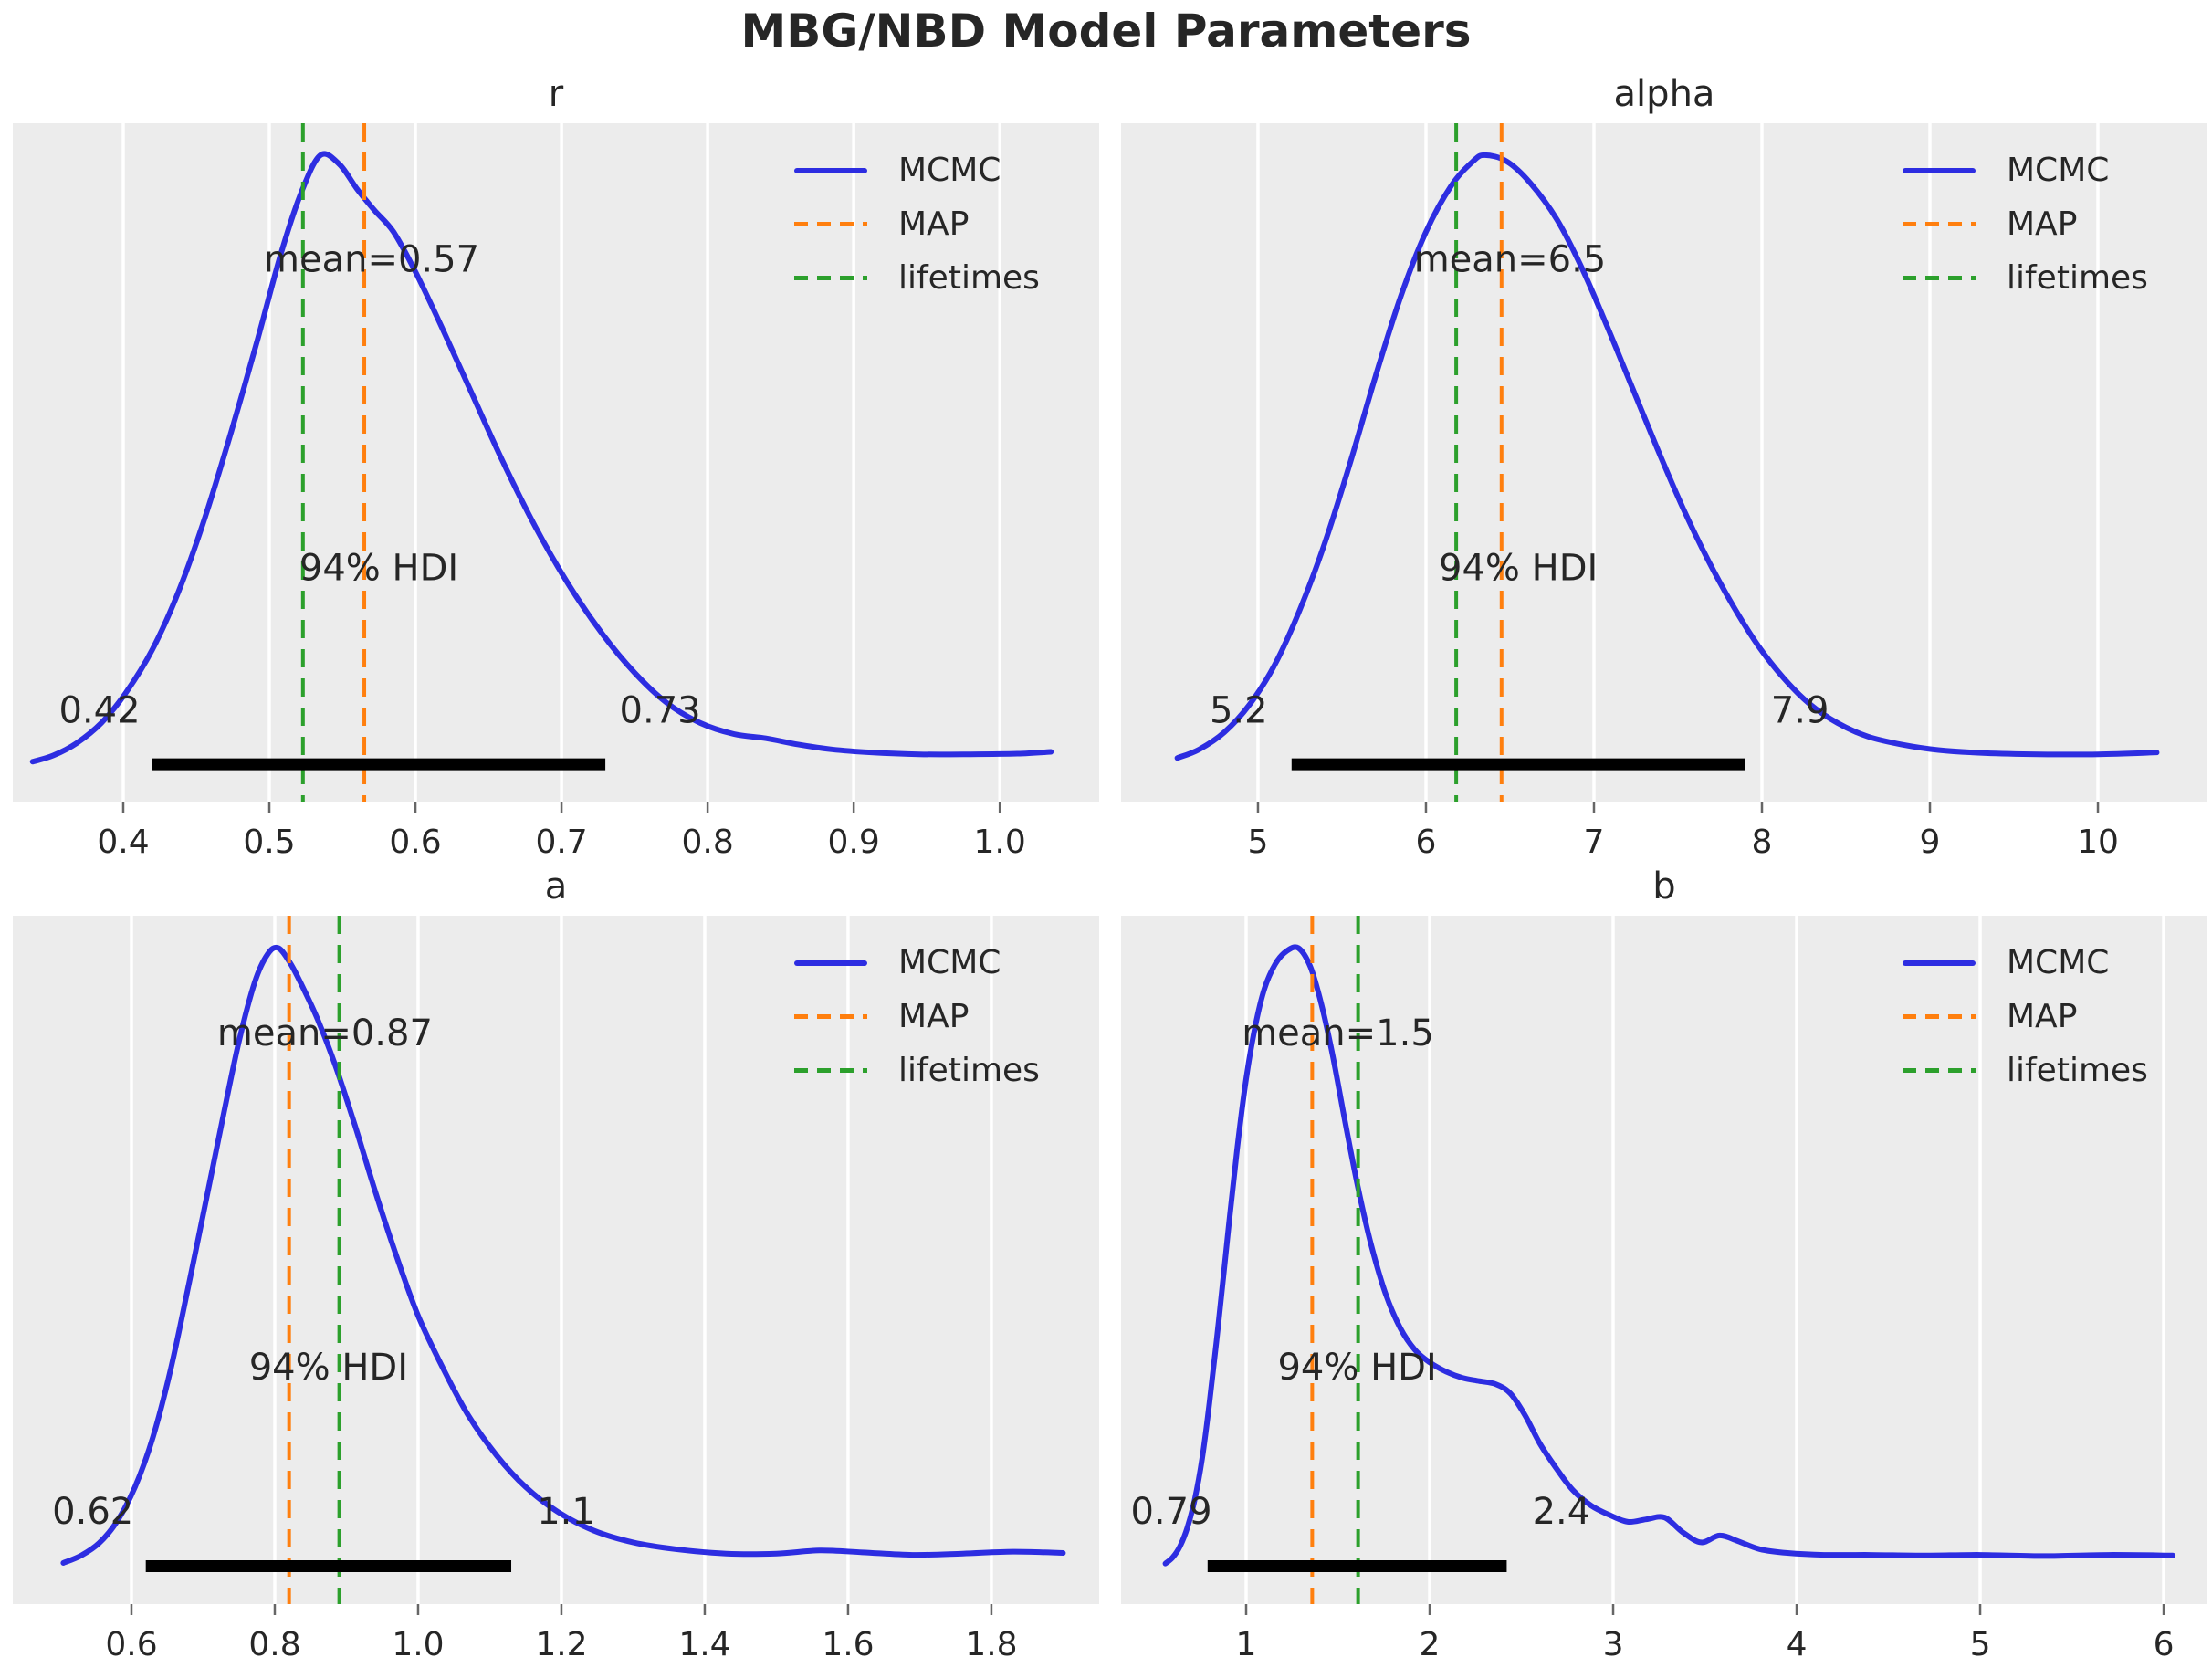 This screenshot has width=2212, height=1668. Describe the element at coordinates (1239, 711) in the screenshot. I see `hdi-low-label: 5.2` at that location.